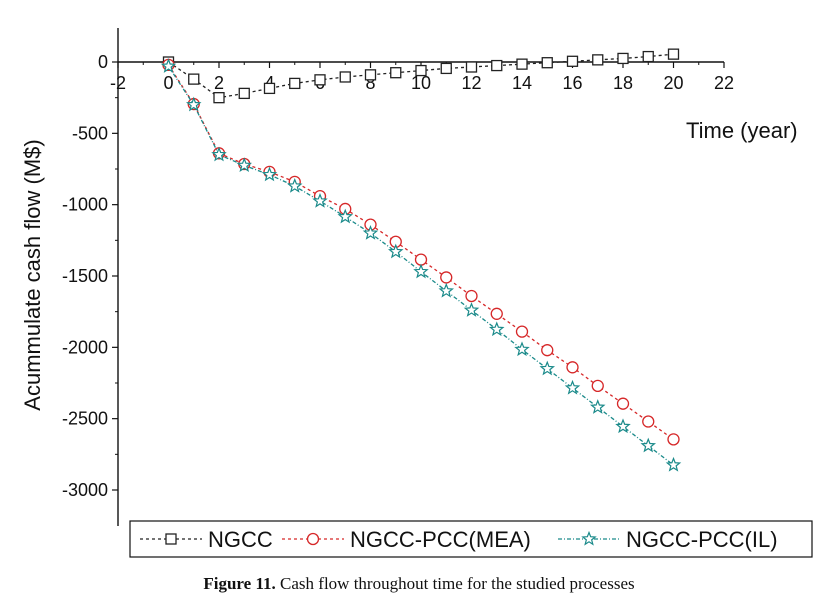 The image size is (838, 609). Describe the element at coordinates (168, 83) in the screenshot. I see `x-tick-label: 0` at that location.